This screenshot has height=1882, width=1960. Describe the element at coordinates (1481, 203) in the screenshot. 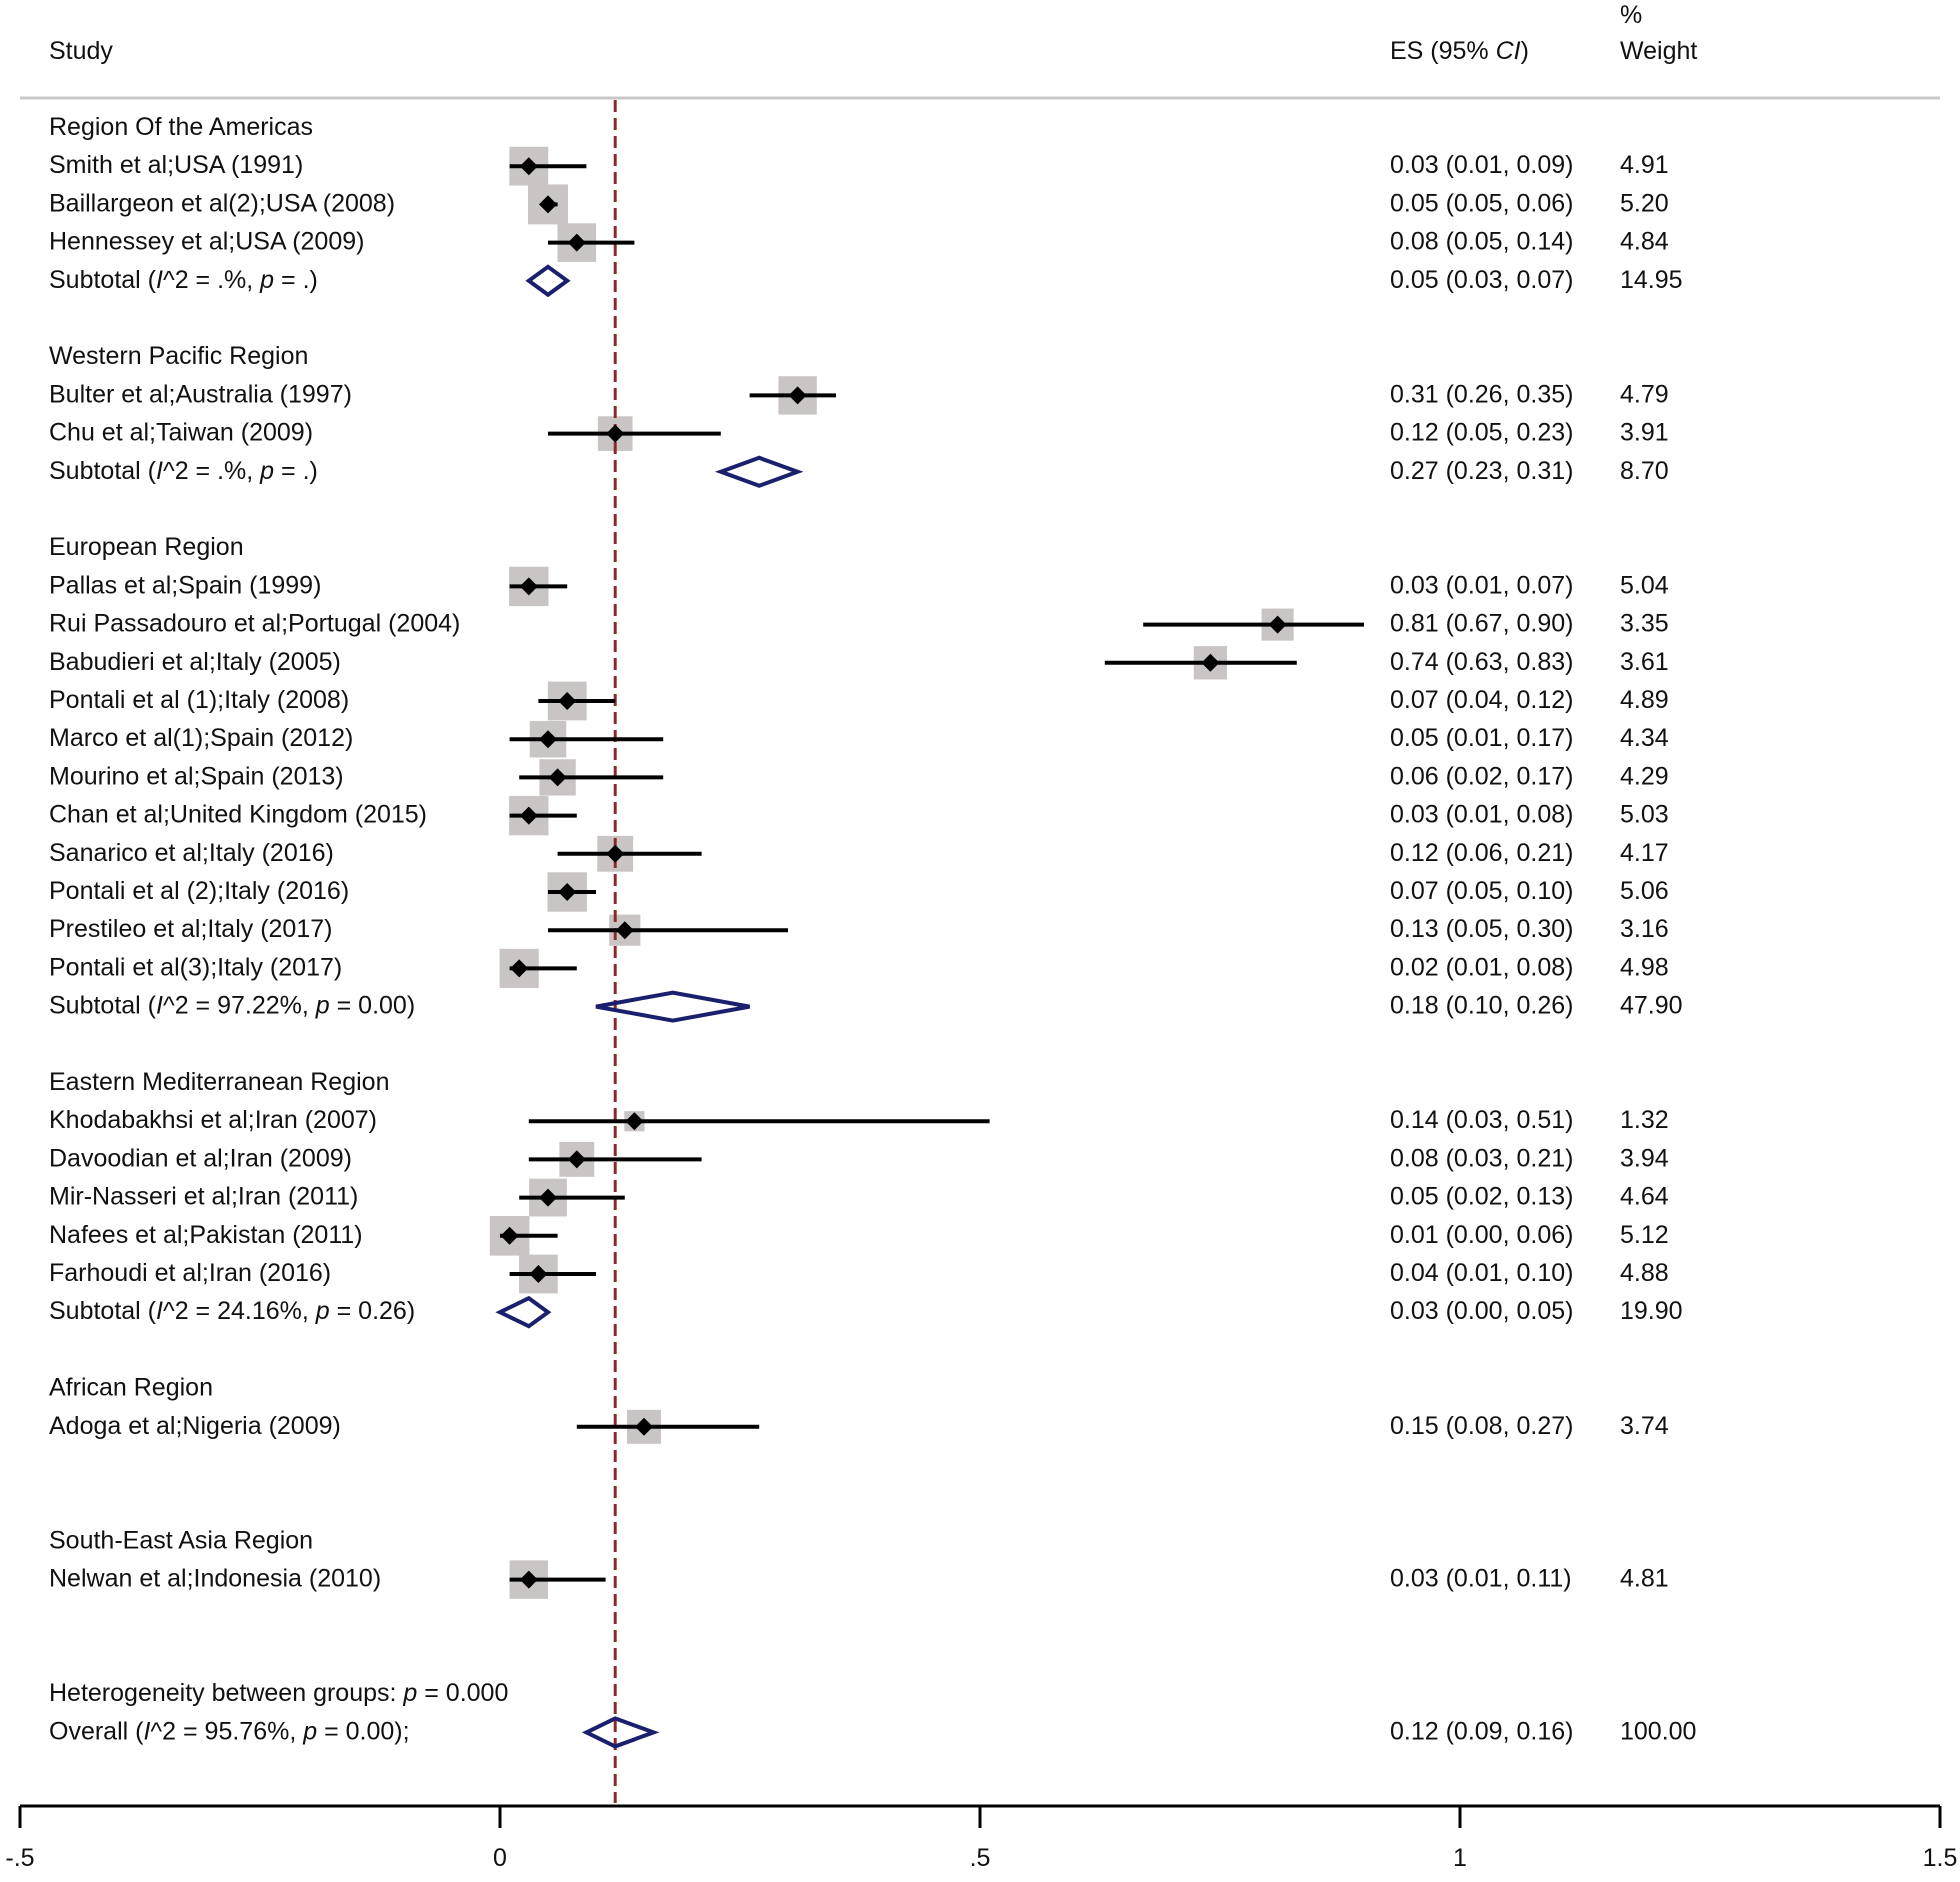

I see `es-value: 0.05 (0.05, 0.06)` at that location.